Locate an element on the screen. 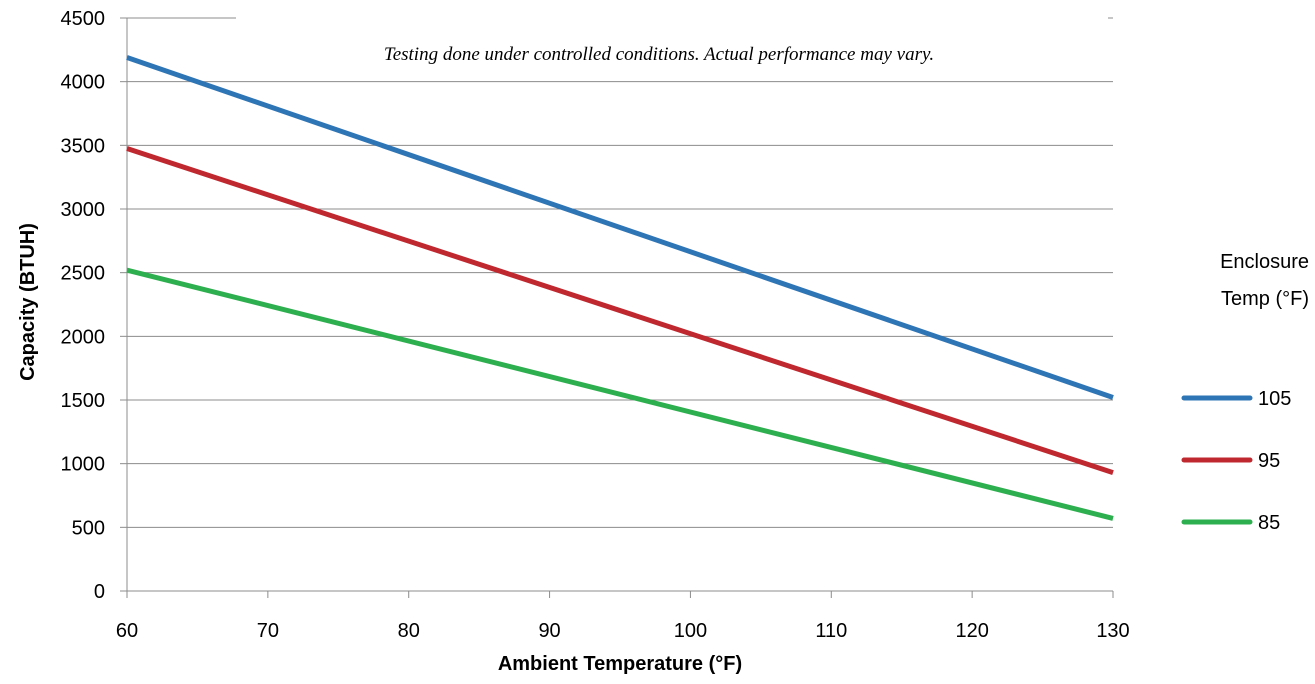  y-tick-label: 0 is located at coordinates (99, 592).